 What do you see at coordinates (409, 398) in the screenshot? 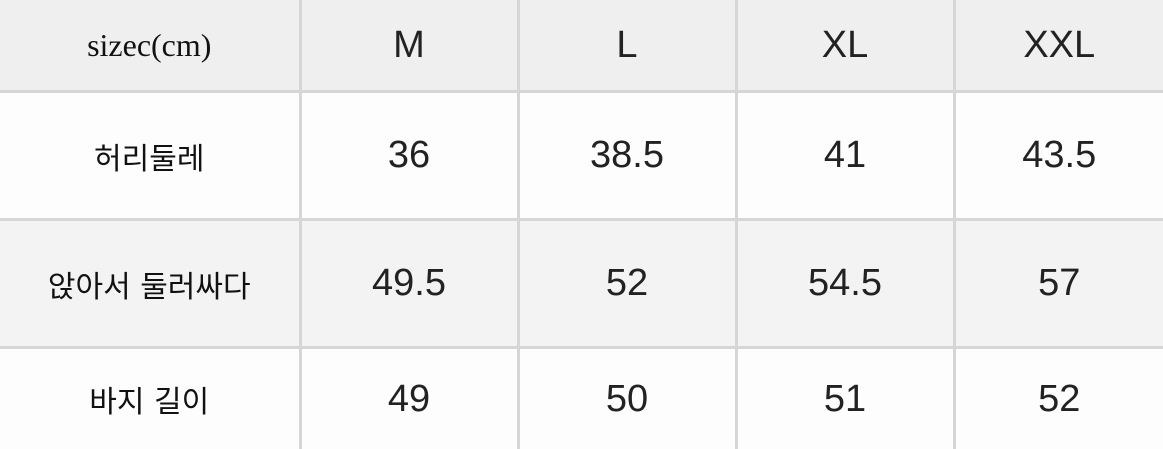
I see `table-cell: 49` at bounding box center [409, 398].